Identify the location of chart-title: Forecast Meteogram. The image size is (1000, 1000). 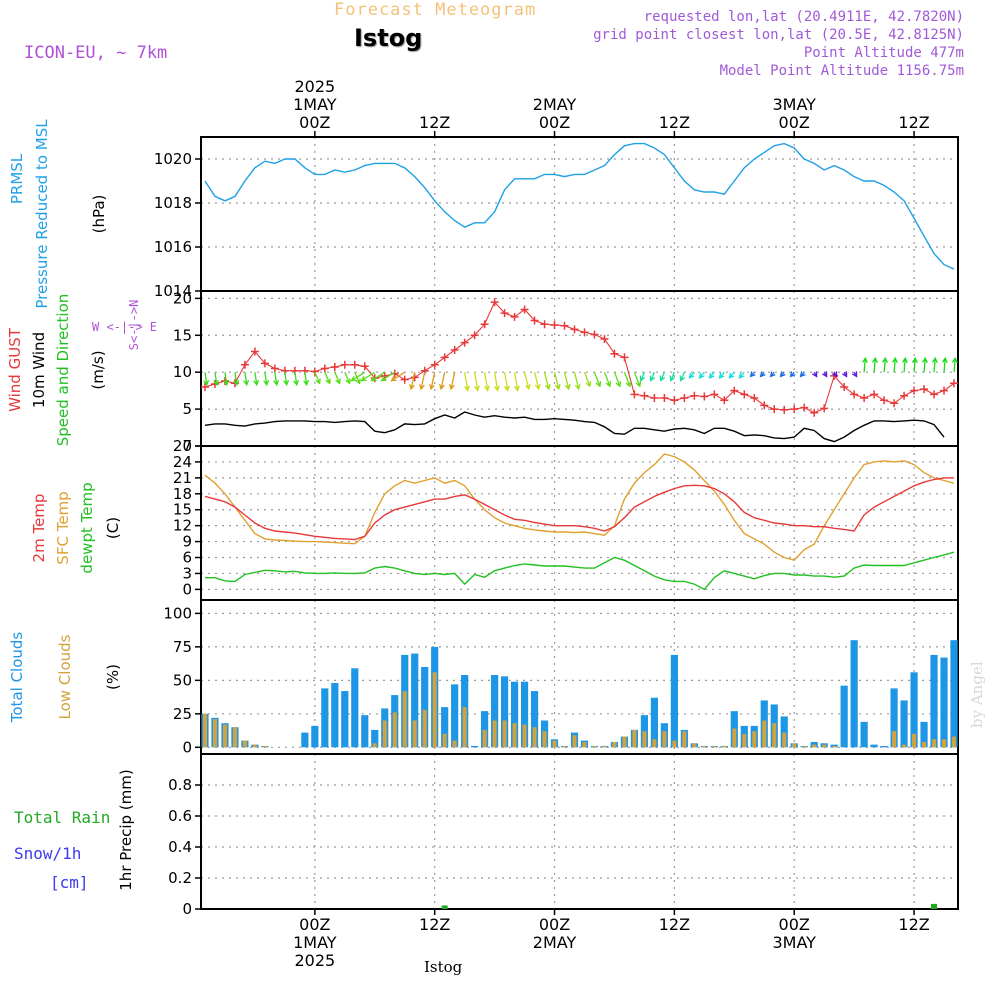
(435, 10).